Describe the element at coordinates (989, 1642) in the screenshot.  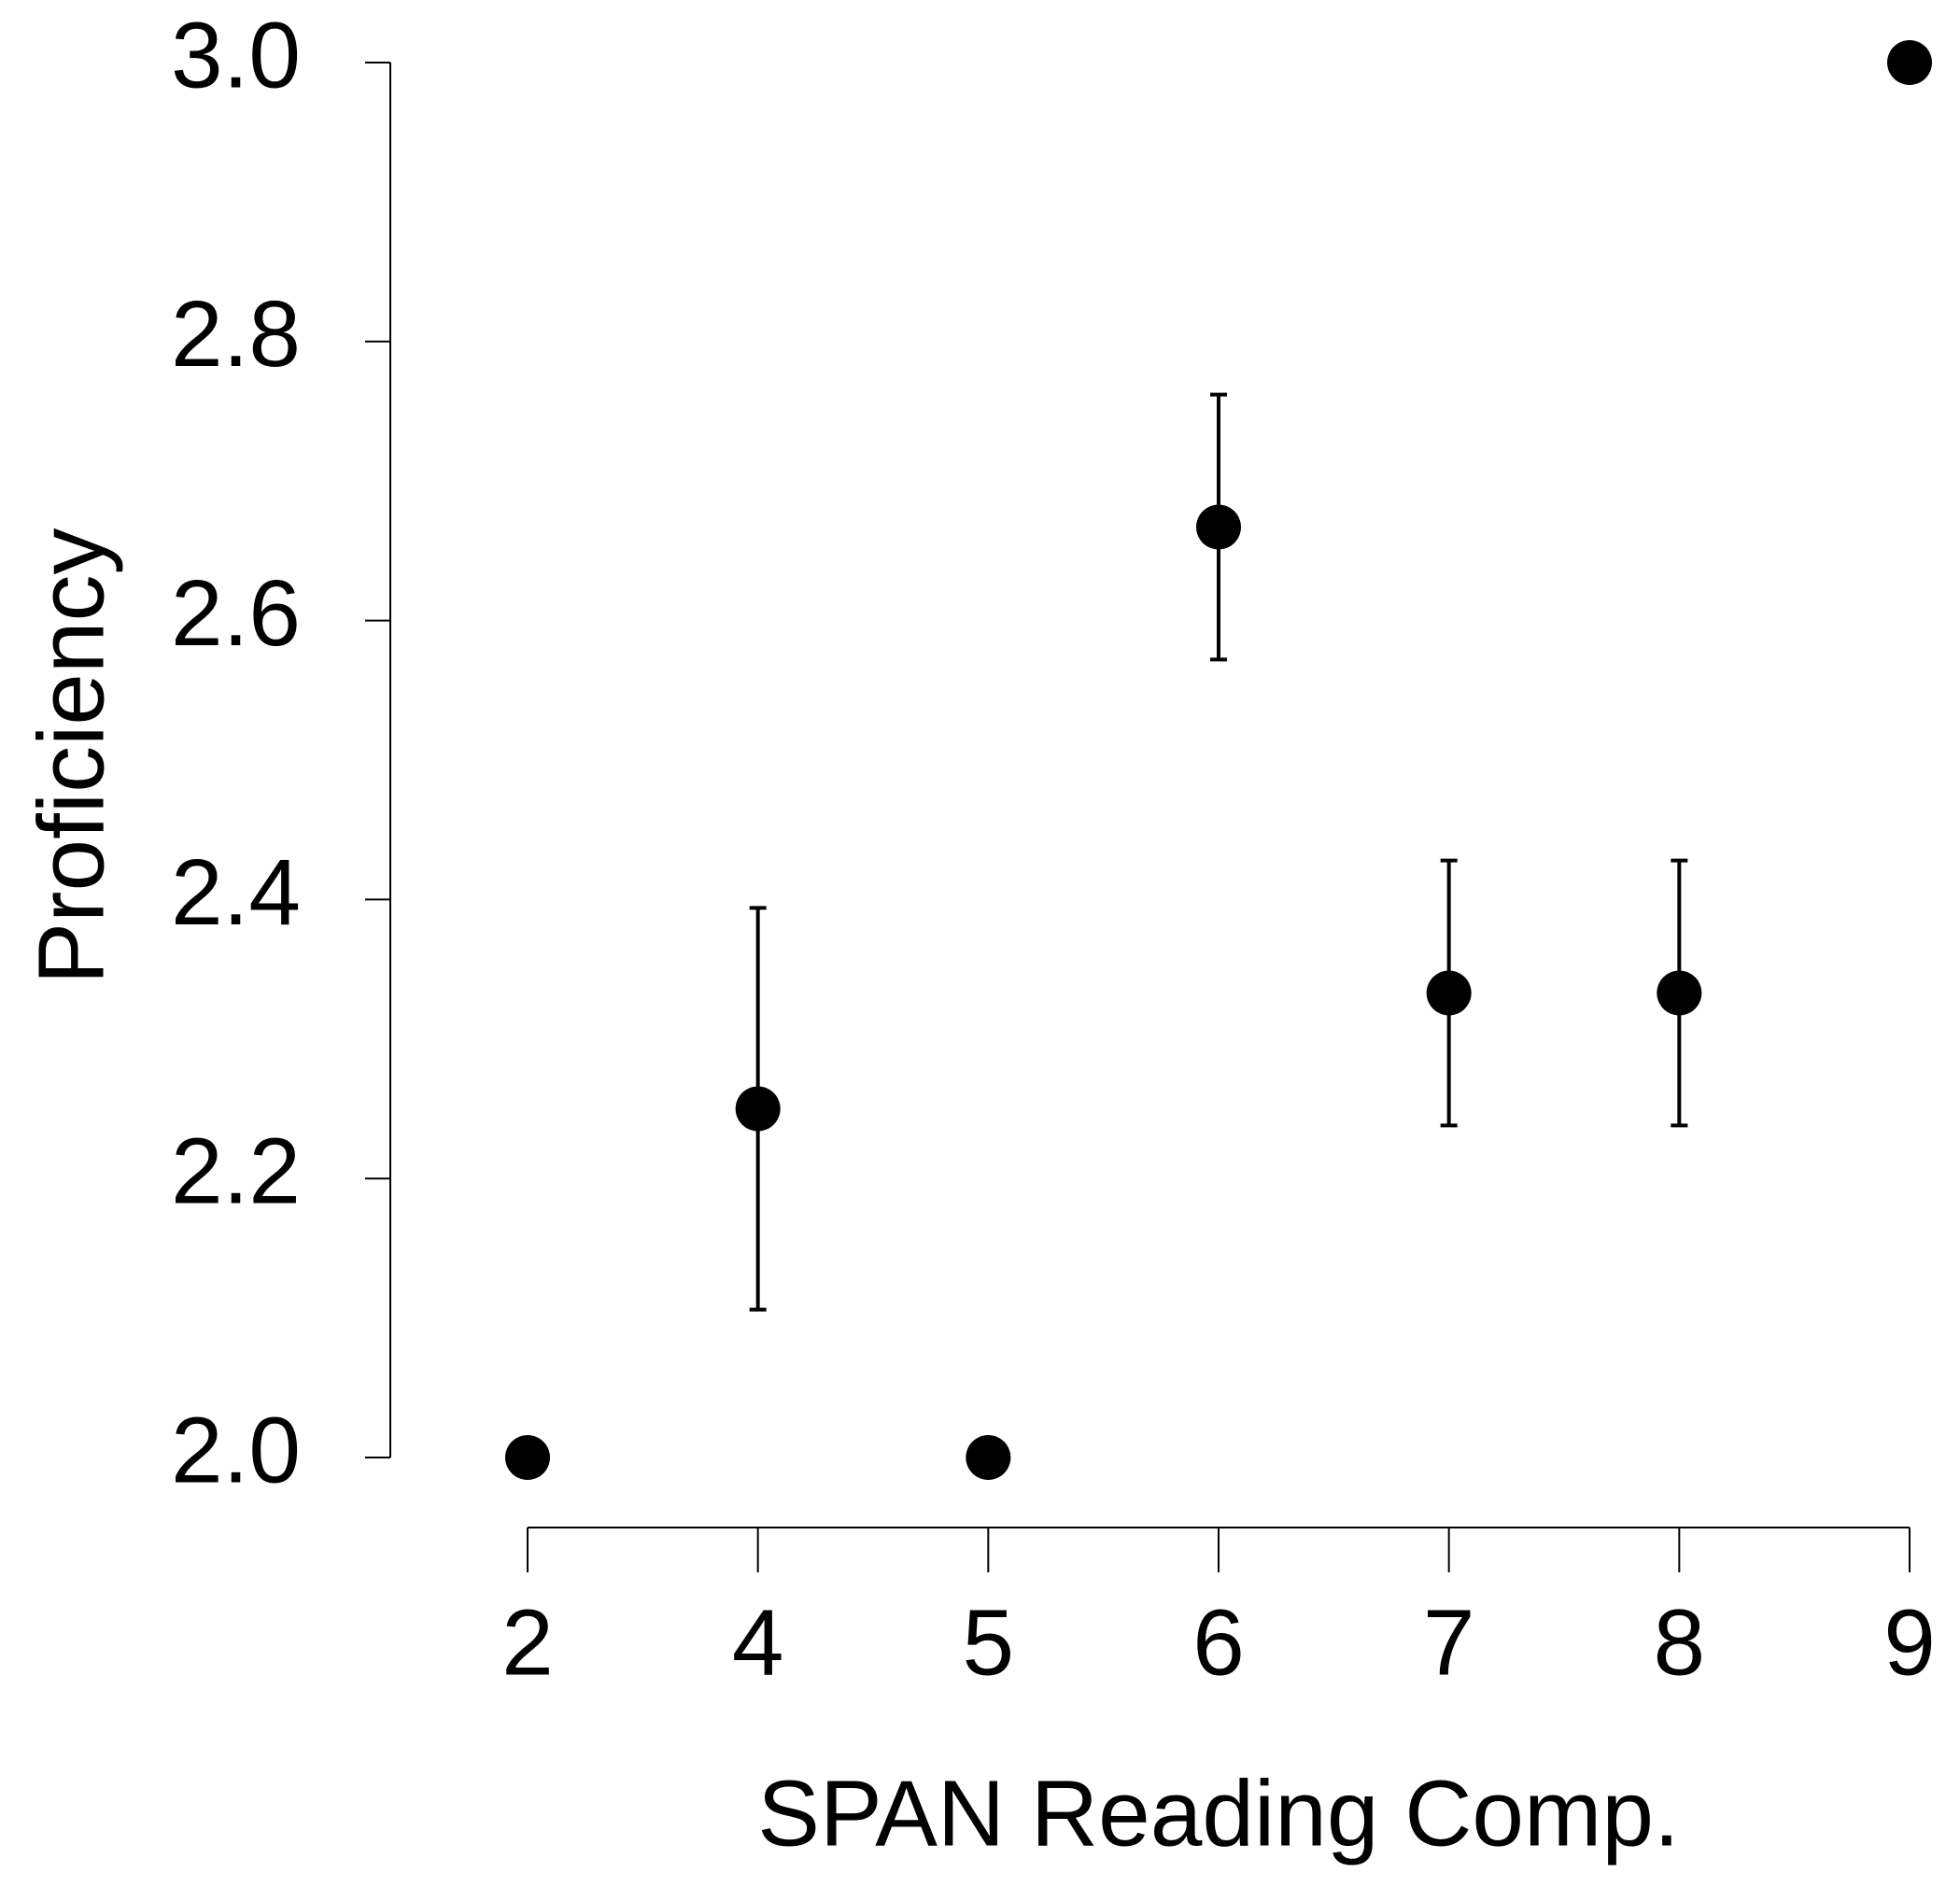
I see `x-tick-label: 5` at that location.